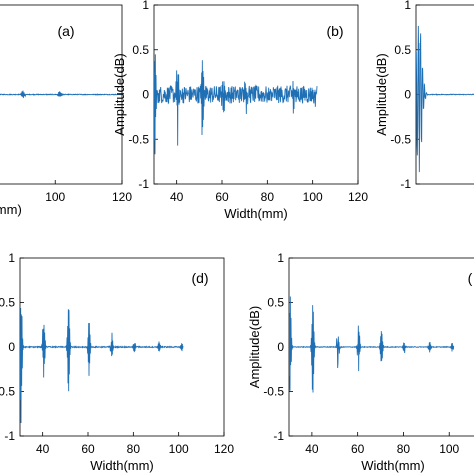 This screenshot has height=474, width=474. Describe the element at coordinates (334, 31) in the screenshot. I see `panel-label: (b)` at that location.